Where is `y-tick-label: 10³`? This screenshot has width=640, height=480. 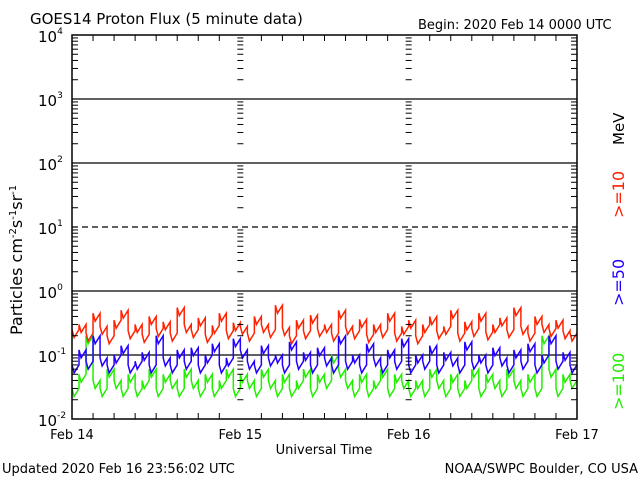 y-tick-label: 10³ is located at coordinates (50, 100).